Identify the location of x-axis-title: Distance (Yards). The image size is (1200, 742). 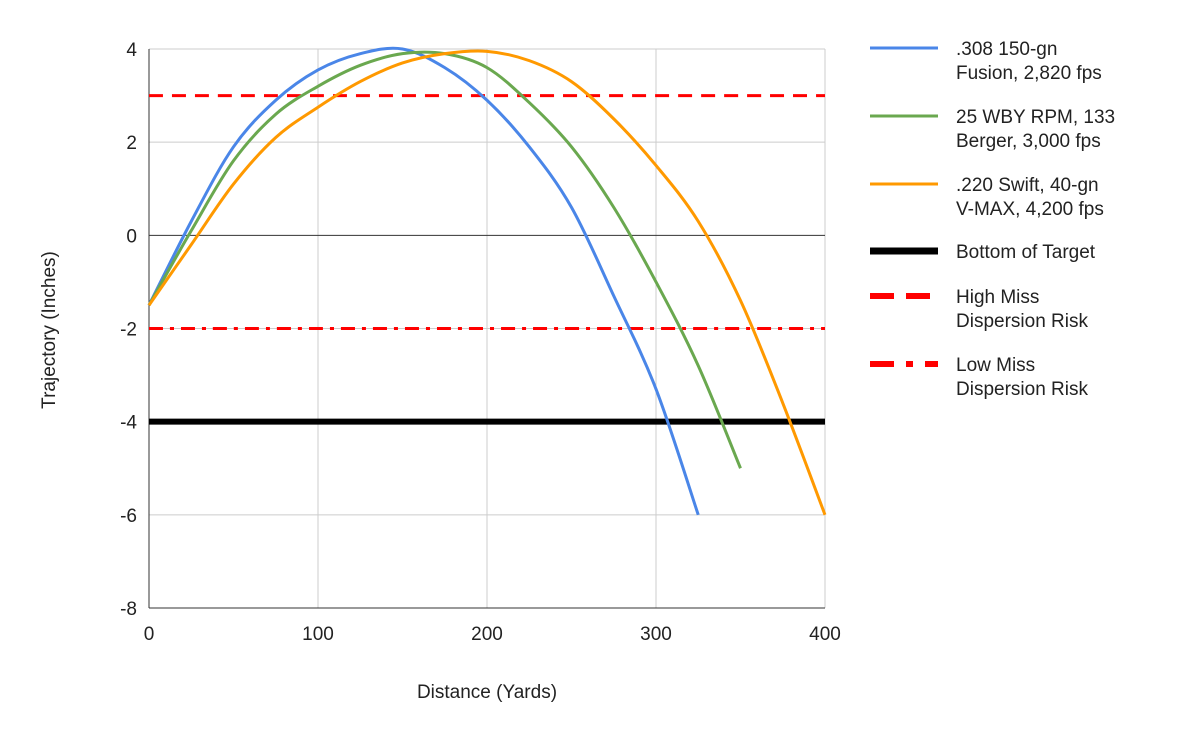
(487, 692).